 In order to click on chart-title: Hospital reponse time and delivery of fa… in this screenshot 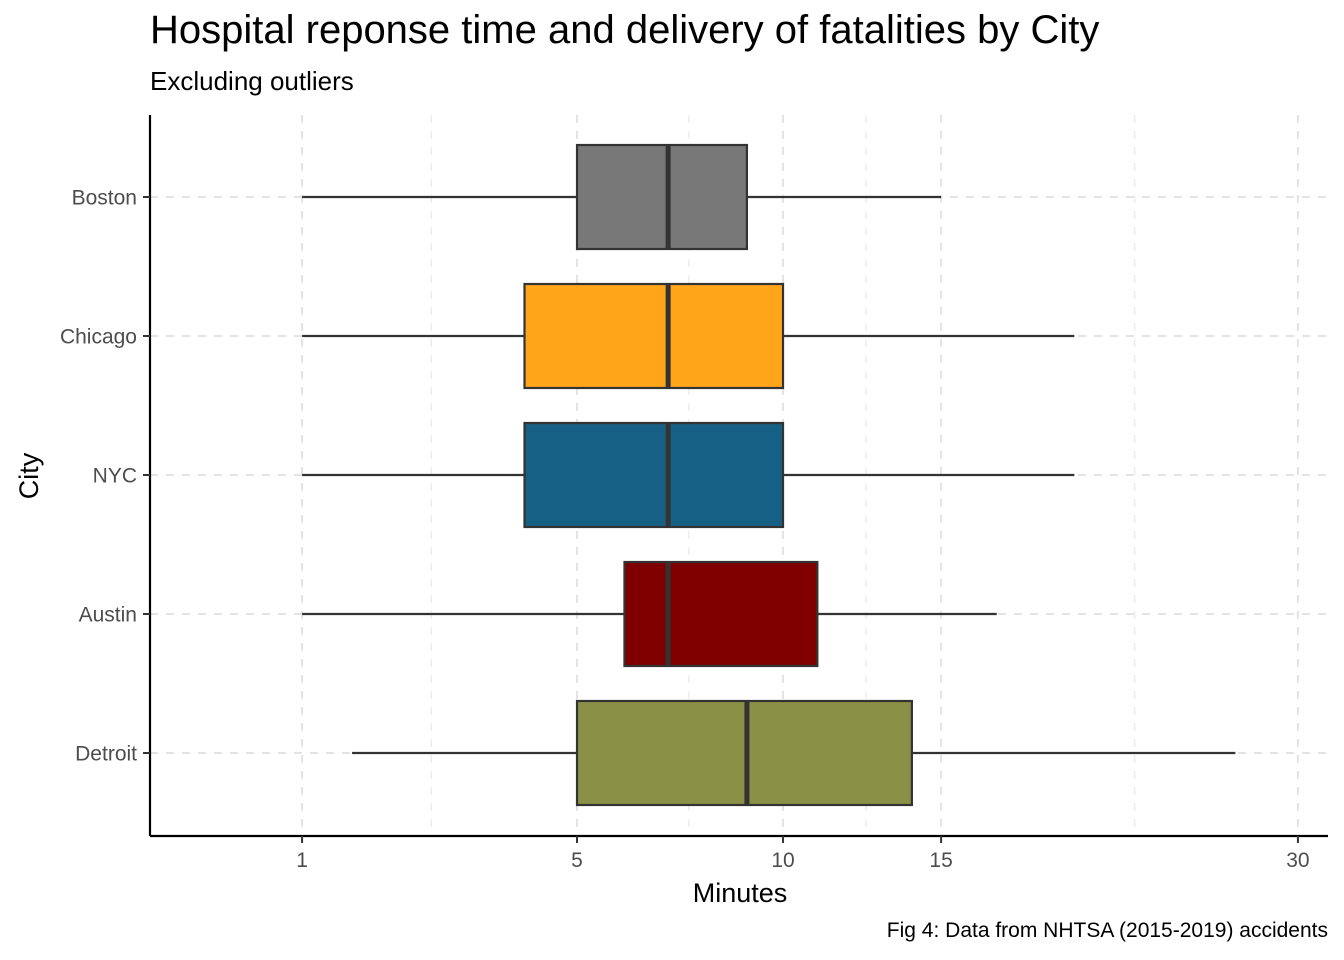, I will do `click(625, 30)`.